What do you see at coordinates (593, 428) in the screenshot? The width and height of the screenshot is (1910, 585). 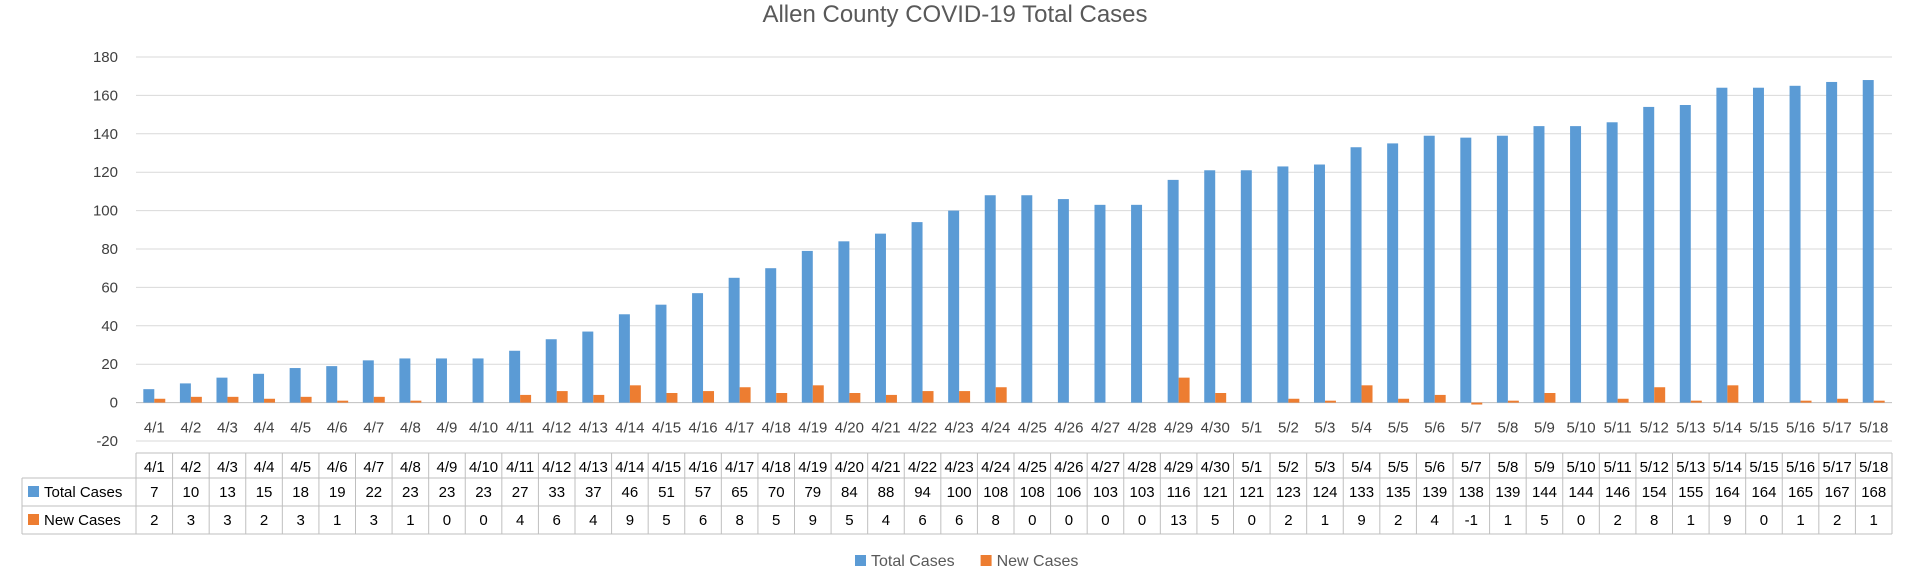 I see `x-category-label: 4/13` at bounding box center [593, 428].